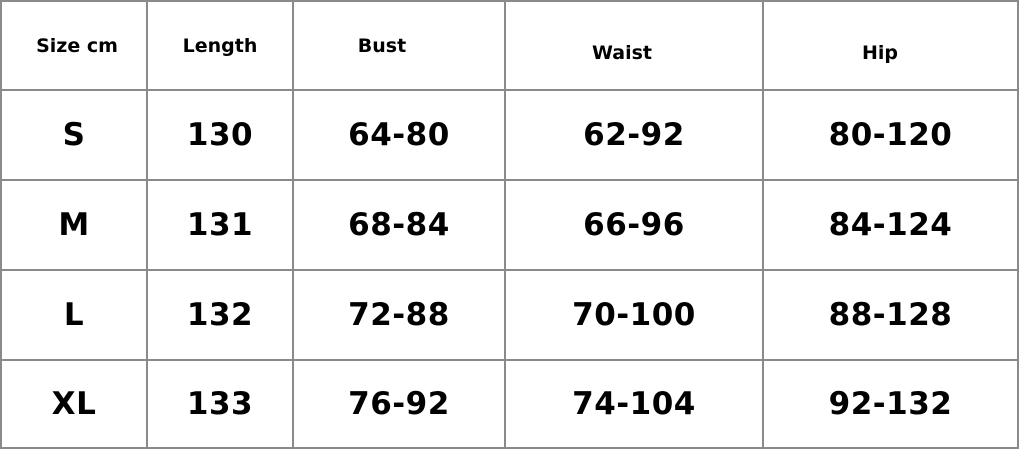  What do you see at coordinates (890, 404) in the screenshot?
I see `cell-hip: 92-132` at bounding box center [890, 404].